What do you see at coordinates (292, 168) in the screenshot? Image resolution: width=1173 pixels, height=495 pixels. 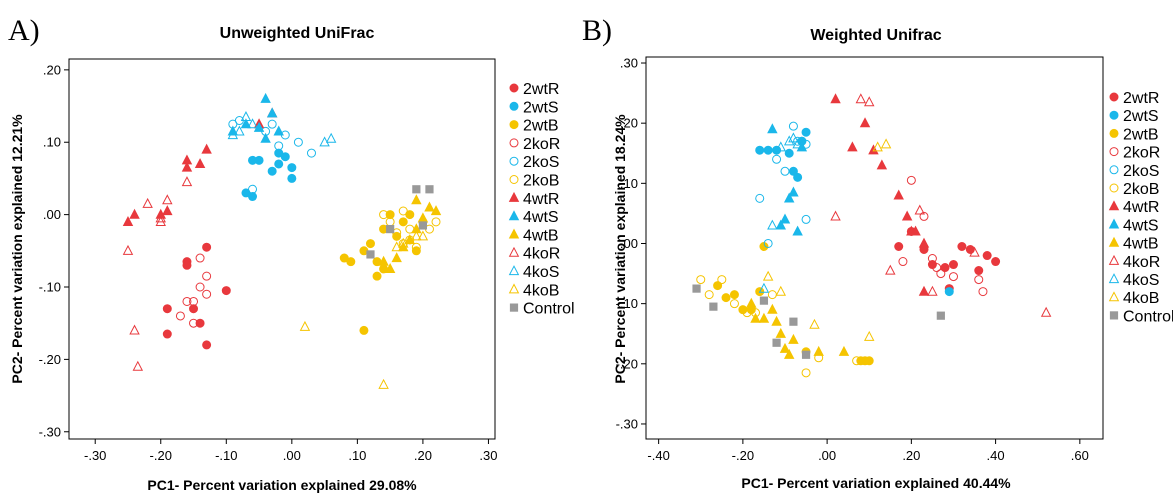 I see `panel-a-point-2wtS` at bounding box center [292, 168].